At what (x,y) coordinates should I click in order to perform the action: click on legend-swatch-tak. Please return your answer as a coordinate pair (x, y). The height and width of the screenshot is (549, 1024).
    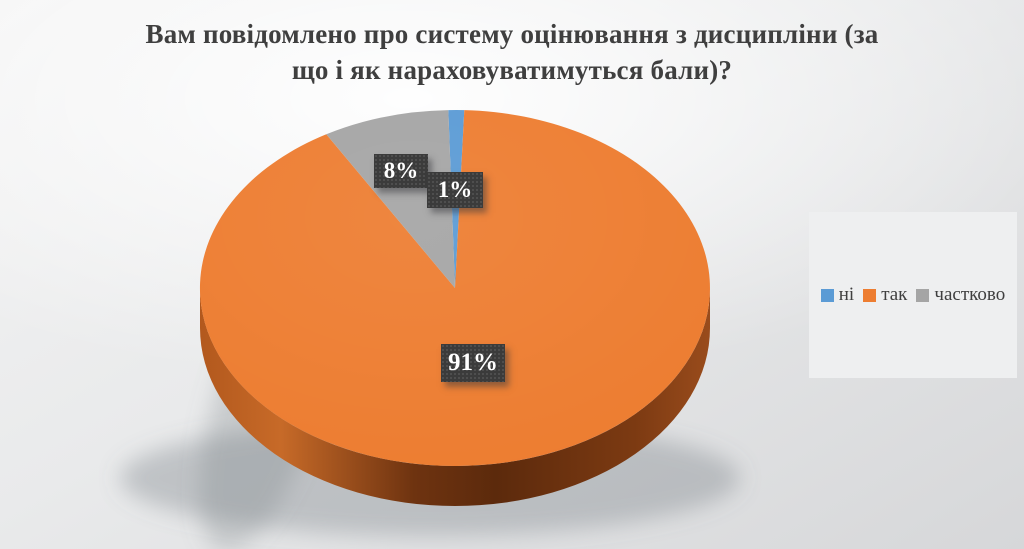
    Looking at the image, I should click on (870, 295).